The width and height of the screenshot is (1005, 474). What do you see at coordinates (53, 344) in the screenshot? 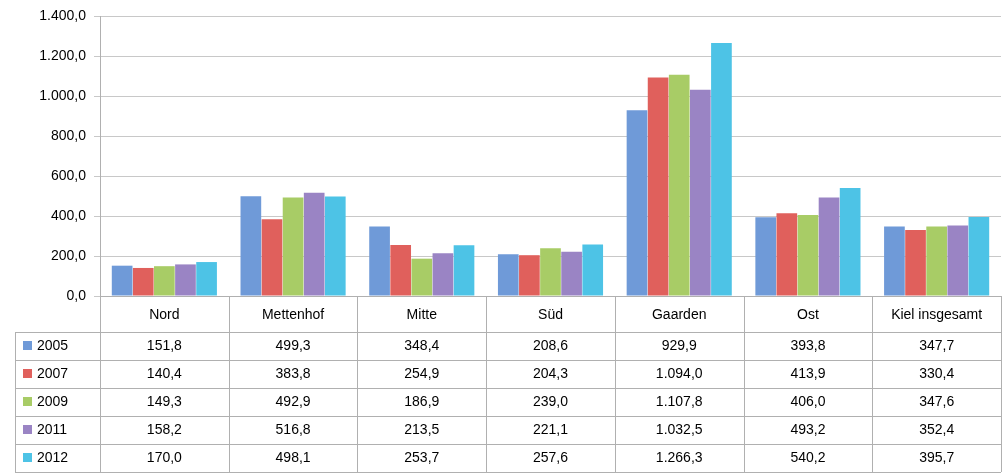
I see `legend-label: 2005` at bounding box center [53, 344].